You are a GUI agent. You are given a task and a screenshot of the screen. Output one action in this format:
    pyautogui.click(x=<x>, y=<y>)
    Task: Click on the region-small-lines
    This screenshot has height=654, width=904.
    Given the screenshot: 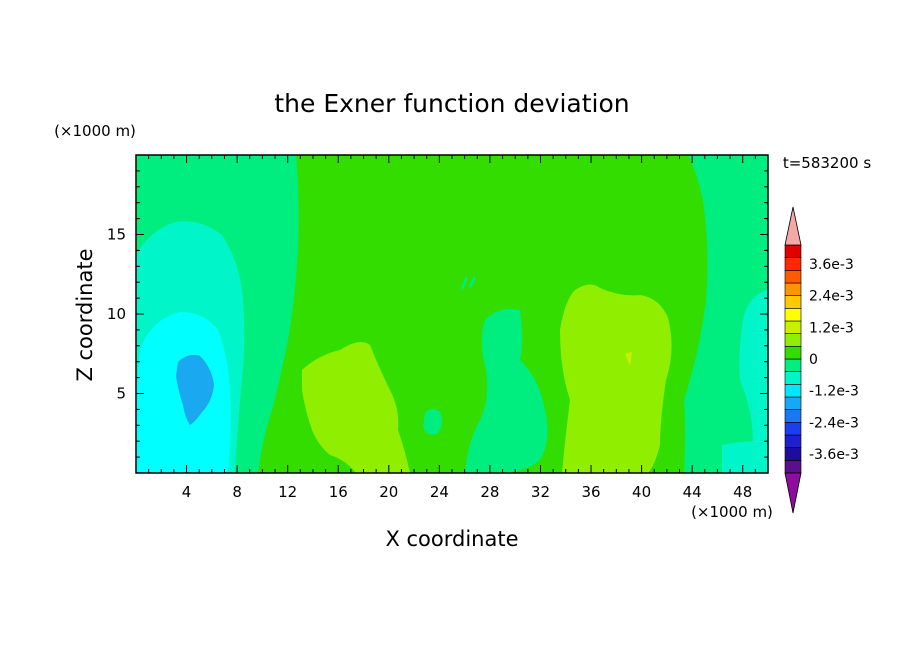 What is the action you would take?
    pyautogui.click(x=468, y=283)
    